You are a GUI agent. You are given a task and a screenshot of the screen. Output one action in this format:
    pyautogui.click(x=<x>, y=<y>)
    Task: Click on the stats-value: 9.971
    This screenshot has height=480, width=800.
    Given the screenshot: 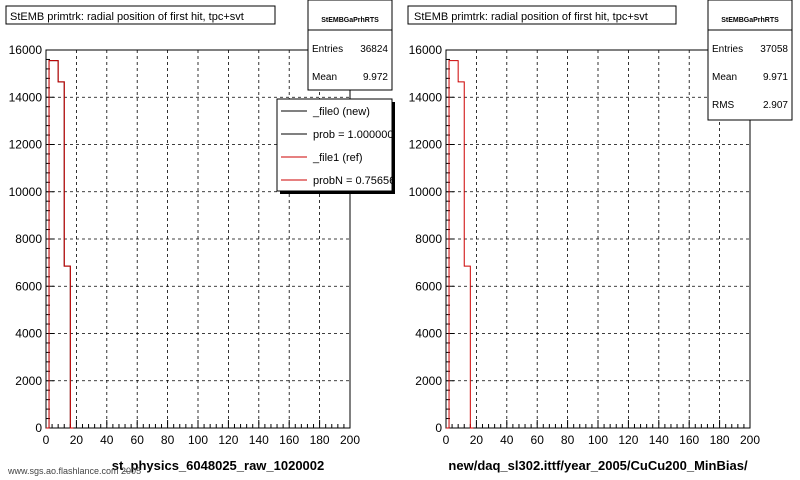 What is the action you would take?
    pyautogui.click(x=775, y=77)
    